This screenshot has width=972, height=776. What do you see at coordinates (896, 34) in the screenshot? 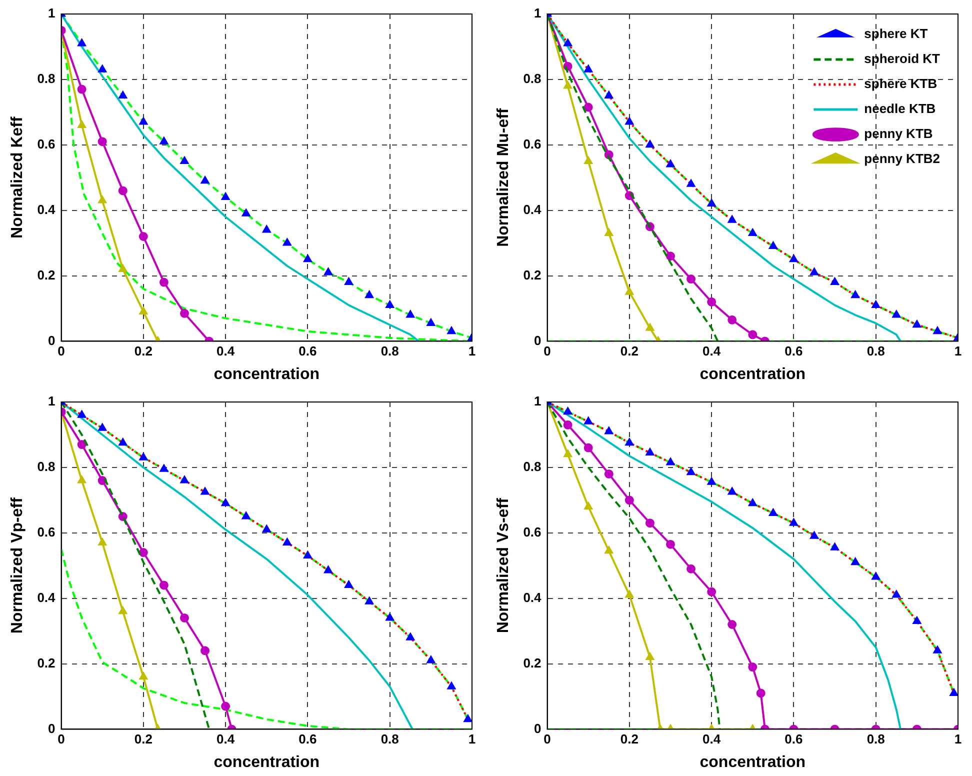
I see `legend-label: sphere KT` at bounding box center [896, 34].